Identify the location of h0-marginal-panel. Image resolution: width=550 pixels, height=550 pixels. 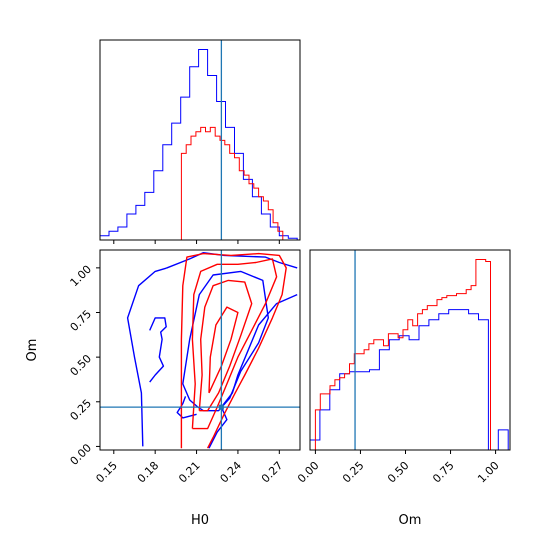
(200, 141).